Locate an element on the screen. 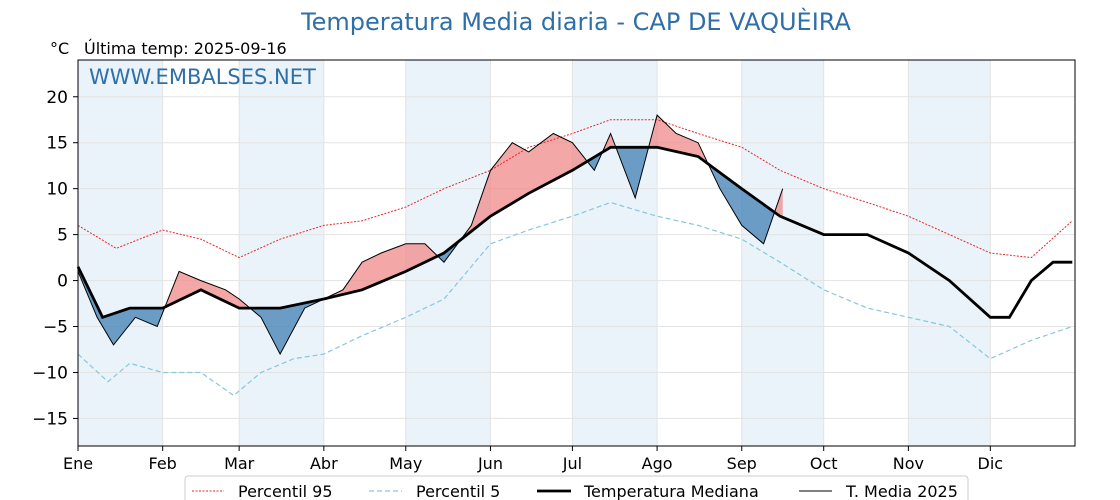 The image size is (1120, 500). x-tick-label: Abr is located at coordinates (324, 463).